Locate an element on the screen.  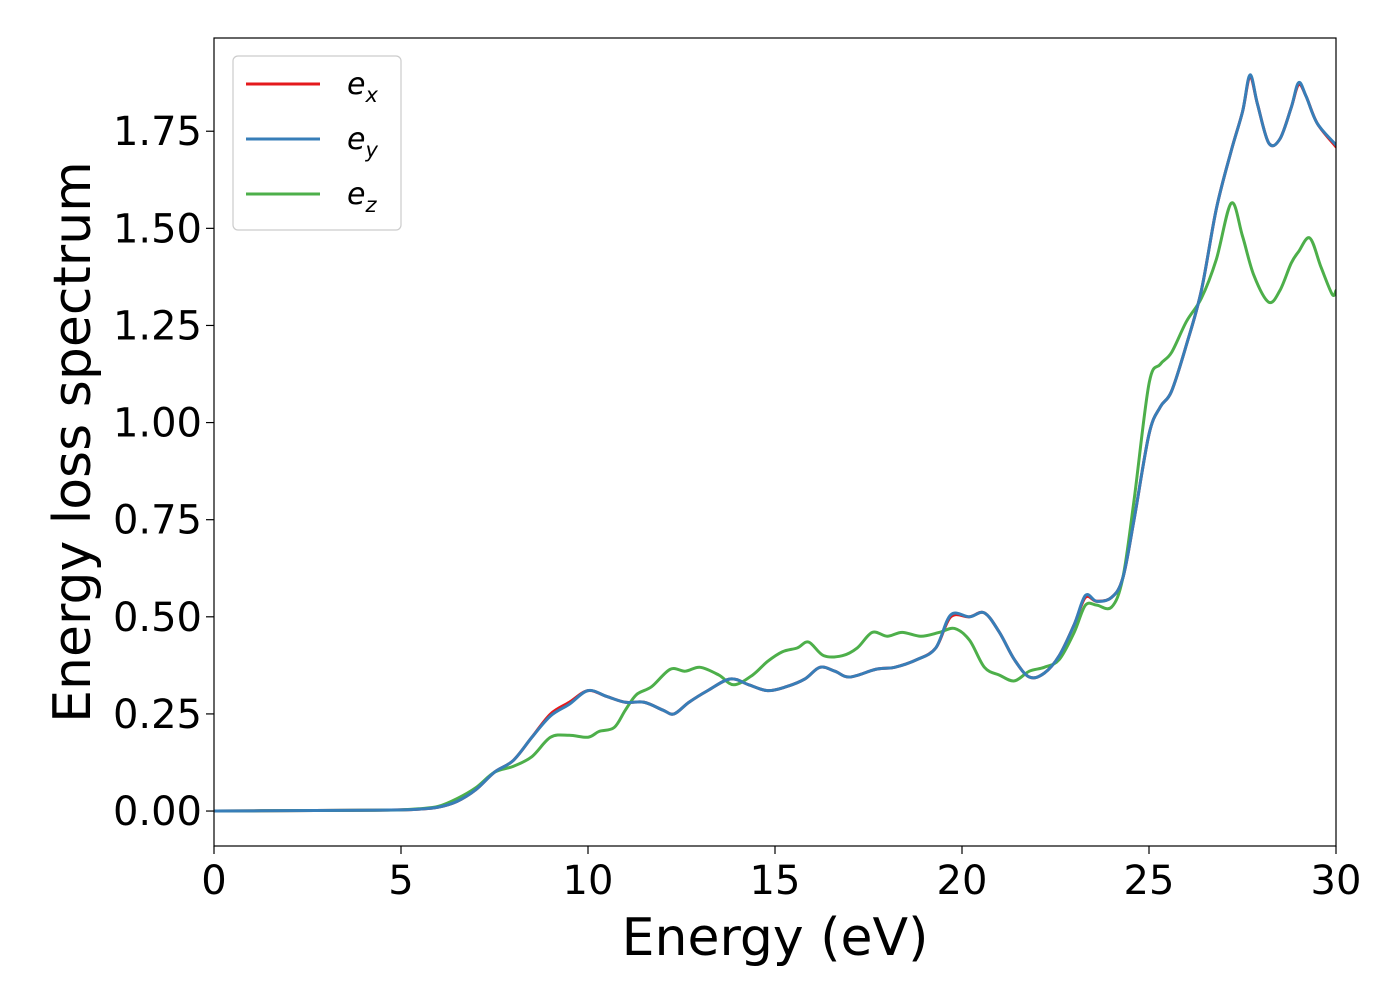
y-tick-label: 1.25 is located at coordinates (157, 326).